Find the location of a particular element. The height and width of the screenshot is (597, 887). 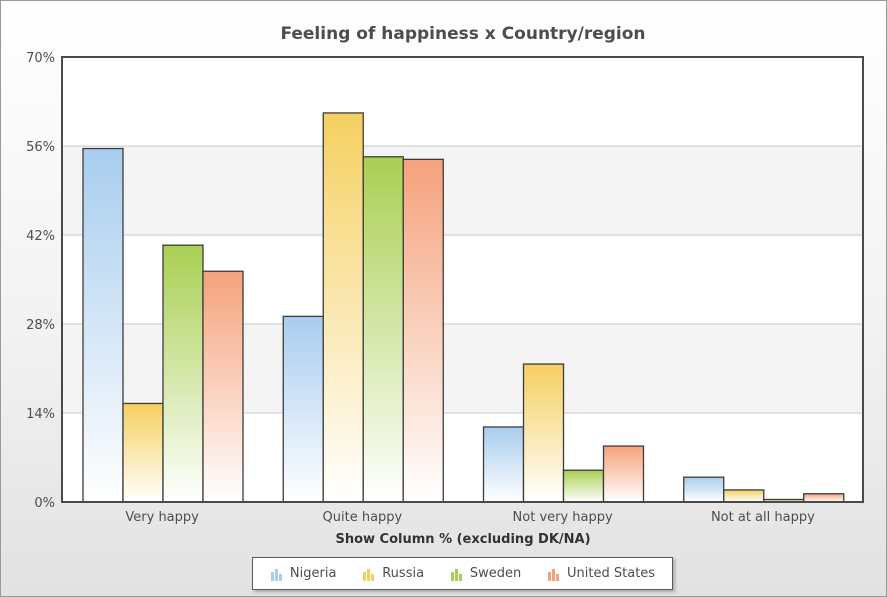

legend-label: Russia is located at coordinates (403, 573).